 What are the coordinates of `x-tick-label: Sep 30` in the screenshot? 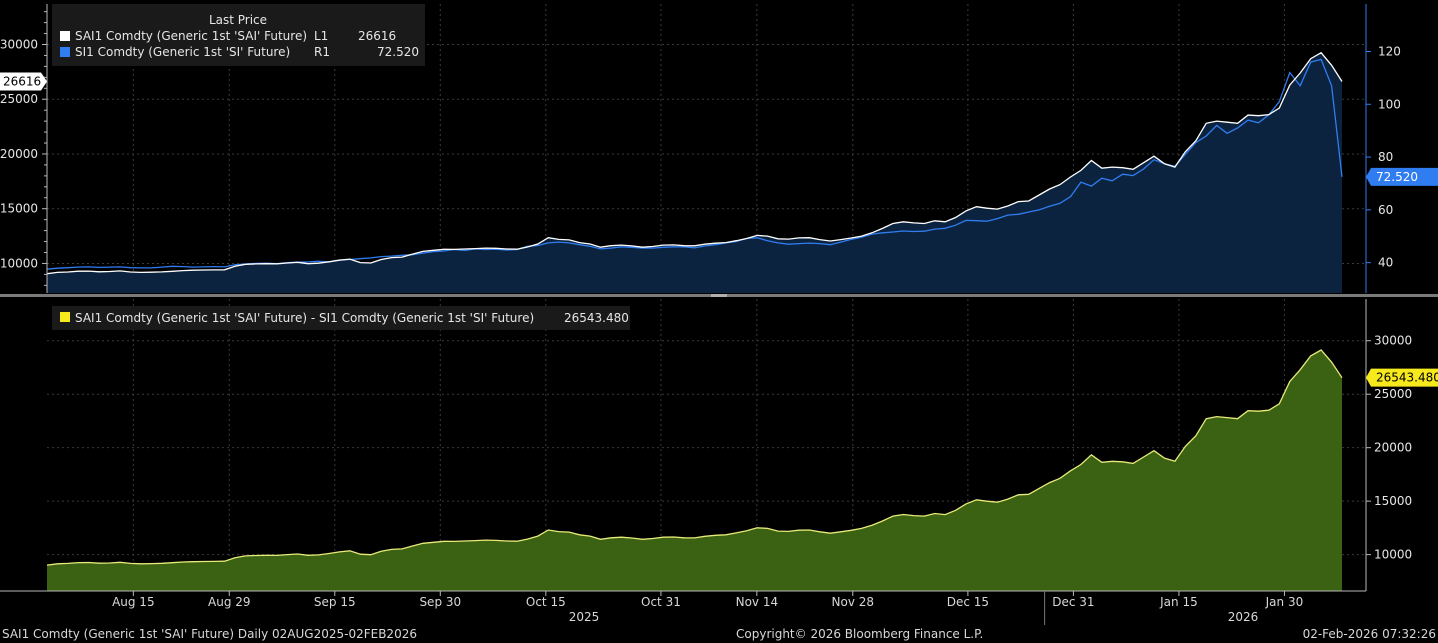 It's located at (440, 602).